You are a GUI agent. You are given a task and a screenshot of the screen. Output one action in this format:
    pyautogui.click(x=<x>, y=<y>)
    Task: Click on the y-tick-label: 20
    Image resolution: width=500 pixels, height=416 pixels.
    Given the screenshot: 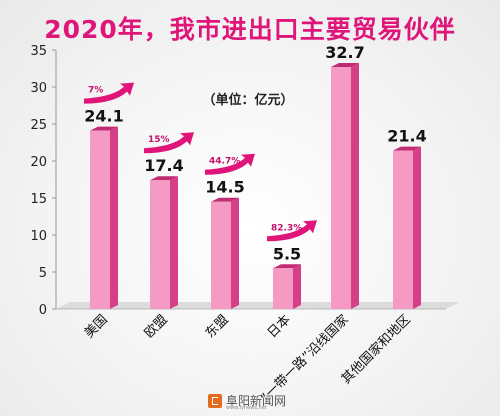 What is the action you would take?
    pyautogui.click(x=38, y=162)
    